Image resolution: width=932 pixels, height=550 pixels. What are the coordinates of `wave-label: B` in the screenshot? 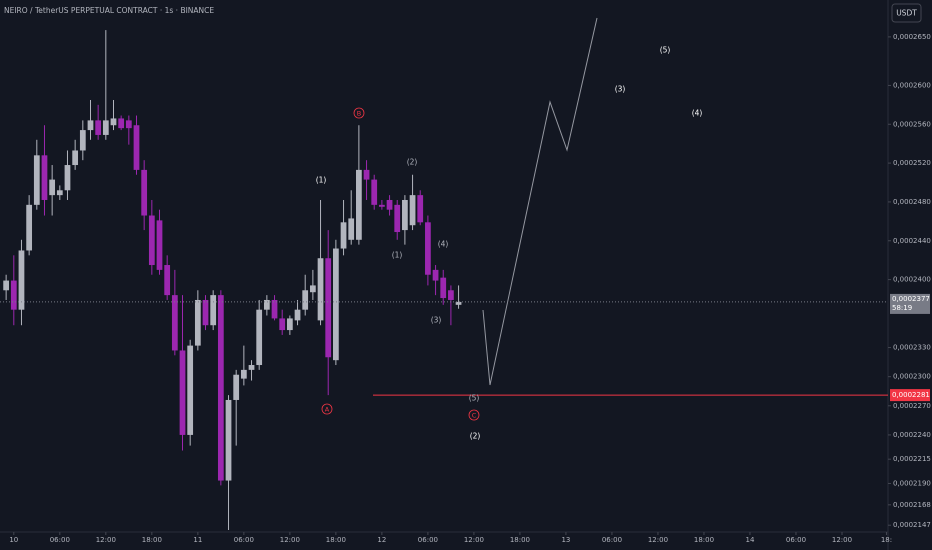 It's located at (359, 114).